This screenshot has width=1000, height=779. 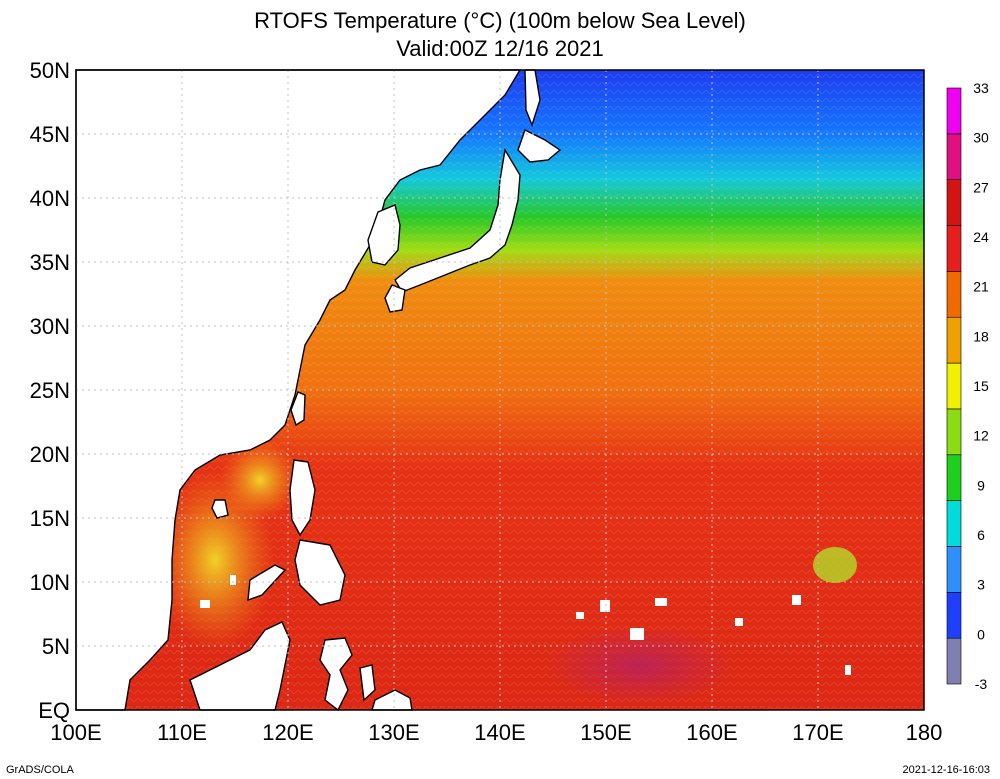 What do you see at coordinates (260, 480) in the screenshot?
I see `luzon-strait-patch` at bounding box center [260, 480].